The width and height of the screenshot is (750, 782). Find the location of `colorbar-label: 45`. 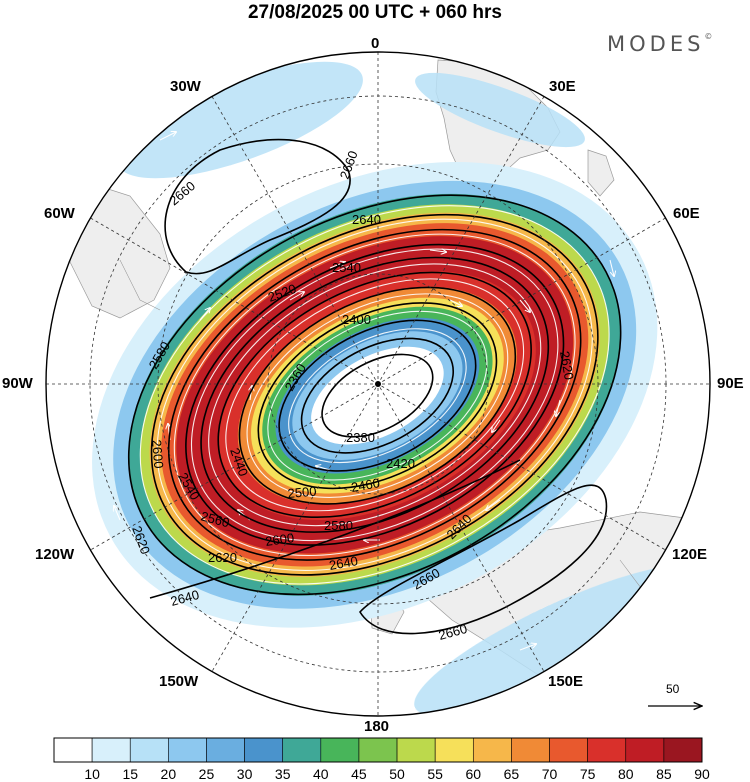

colorbar-label: 45 is located at coordinates (359, 774).